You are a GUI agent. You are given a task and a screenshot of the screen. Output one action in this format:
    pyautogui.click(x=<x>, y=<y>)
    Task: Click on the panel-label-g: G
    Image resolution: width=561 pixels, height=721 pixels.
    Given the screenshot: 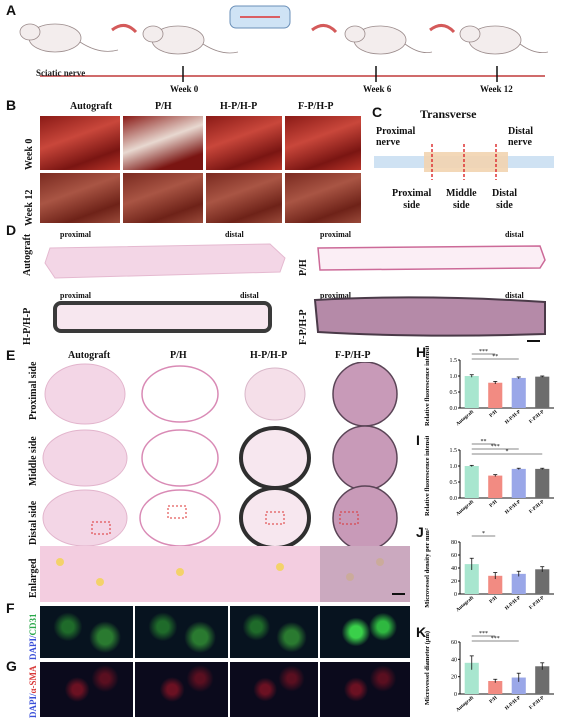 What is the action you would take?
    pyautogui.click(x=11, y=666)
    